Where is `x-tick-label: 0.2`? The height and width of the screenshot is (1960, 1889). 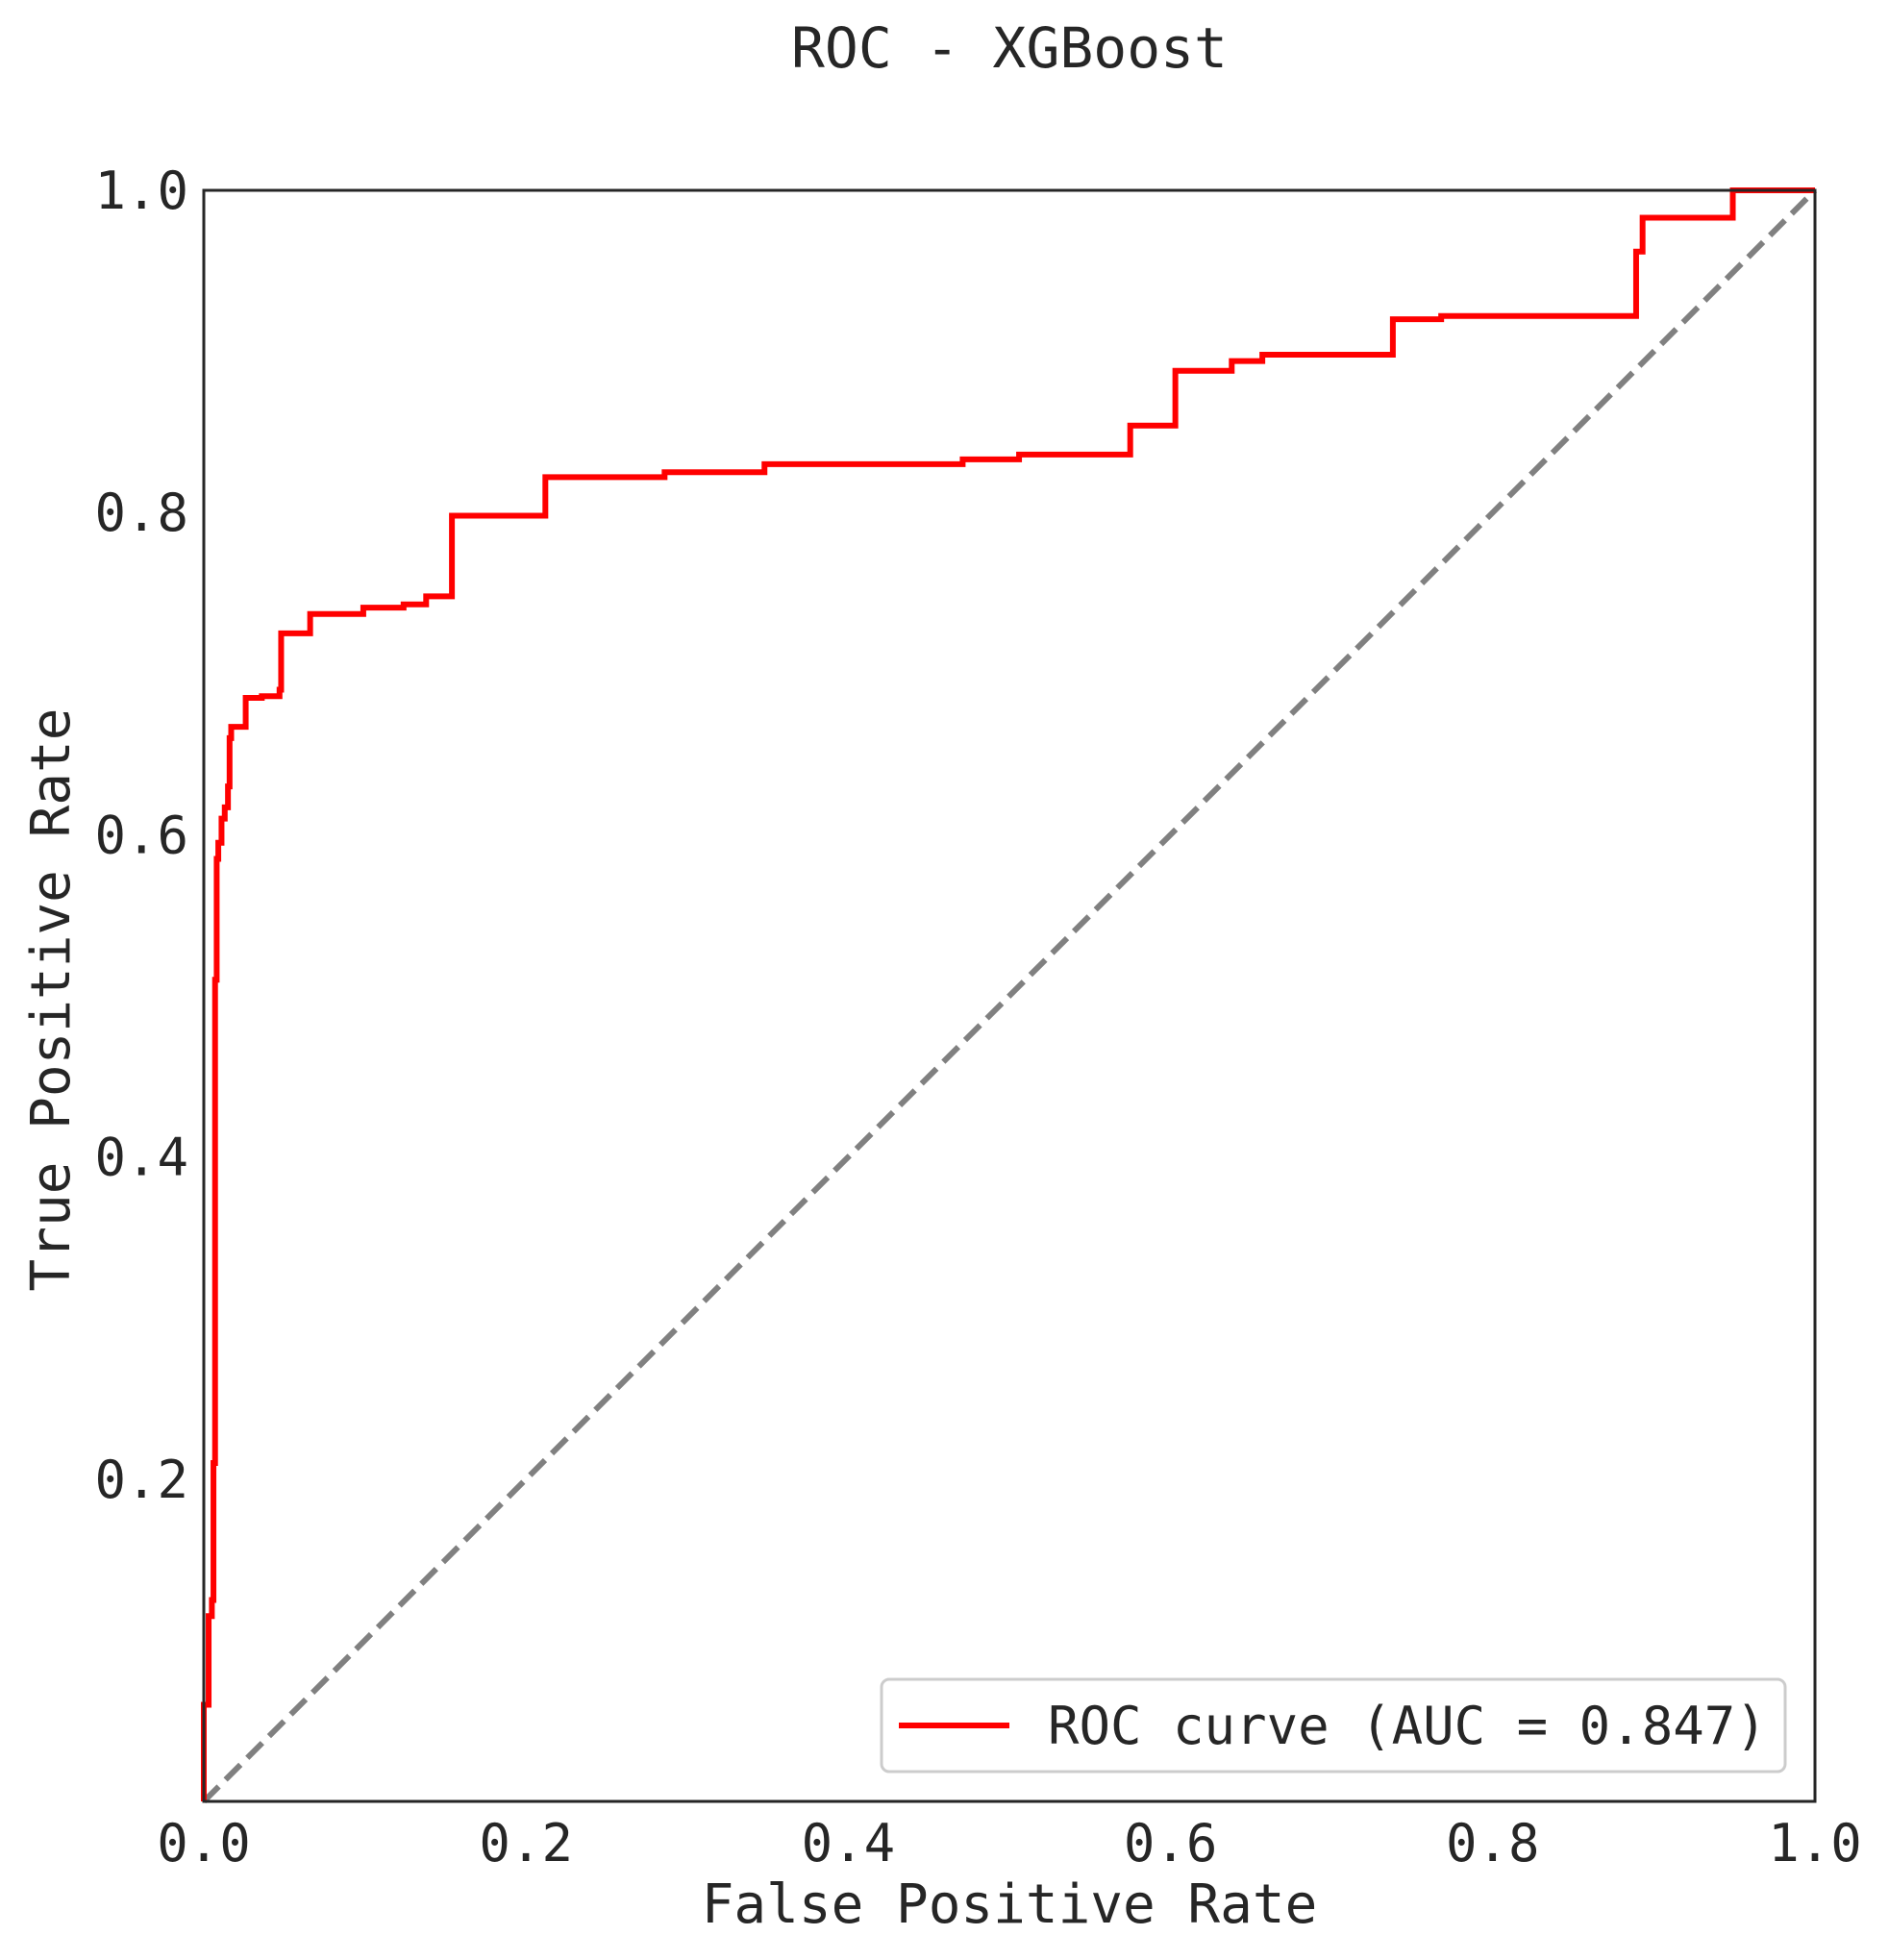 x-tick-label: 0.2 is located at coordinates (526, 1843).